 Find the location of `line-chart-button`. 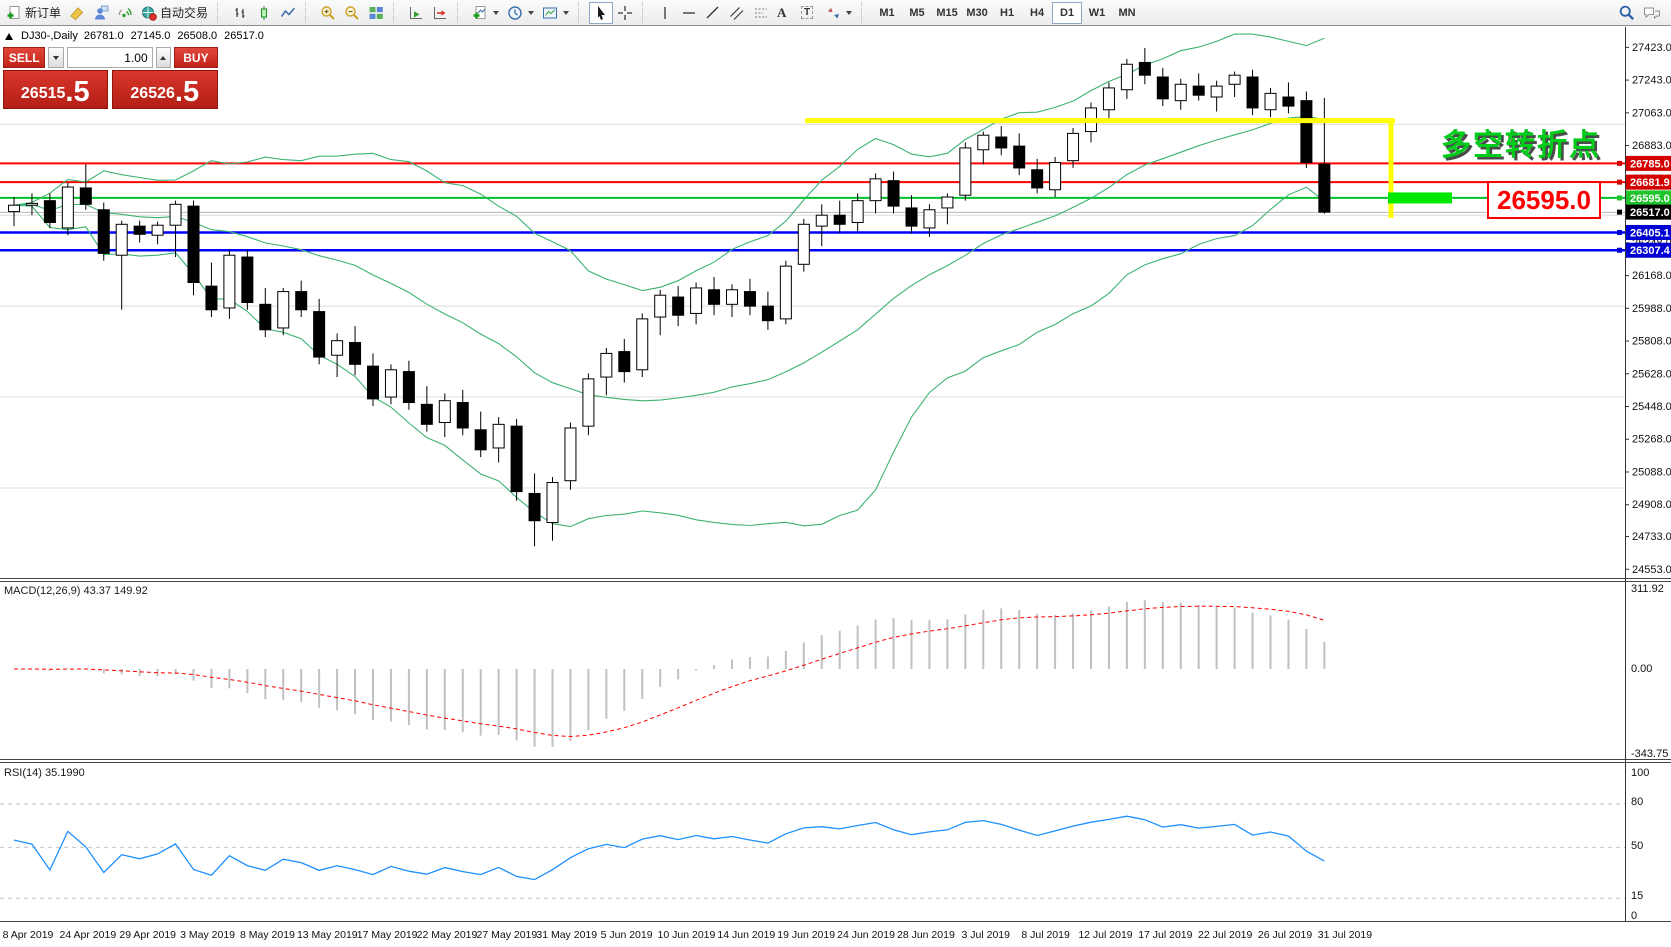

line-chart-button is located at coordinates (288, 13).